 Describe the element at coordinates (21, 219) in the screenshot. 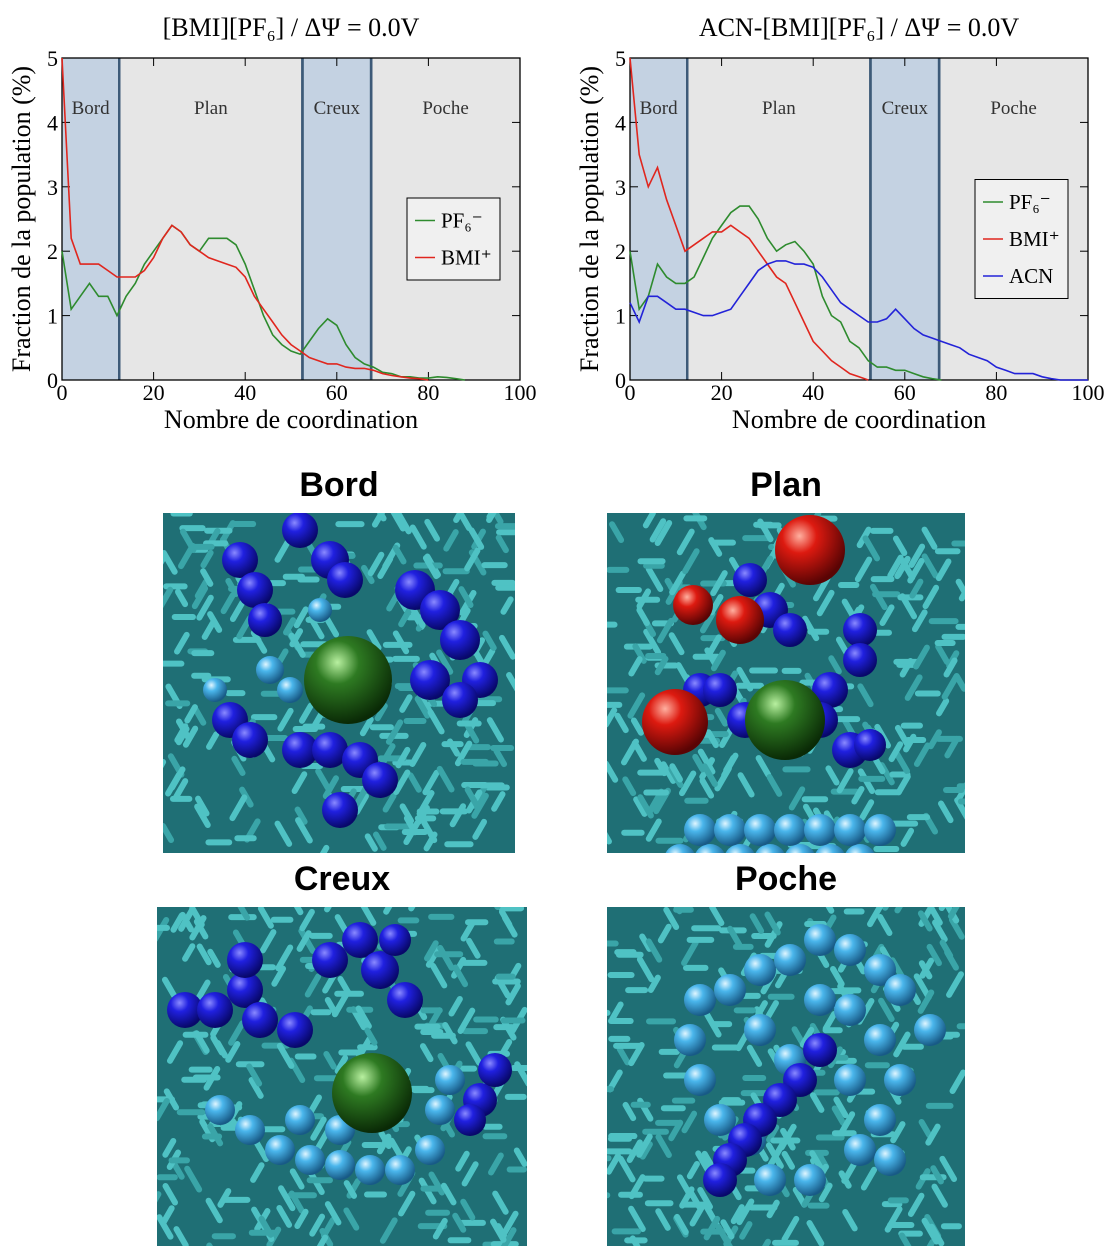

I see `y-axis-label: Fraction de la population (%)` at that location.